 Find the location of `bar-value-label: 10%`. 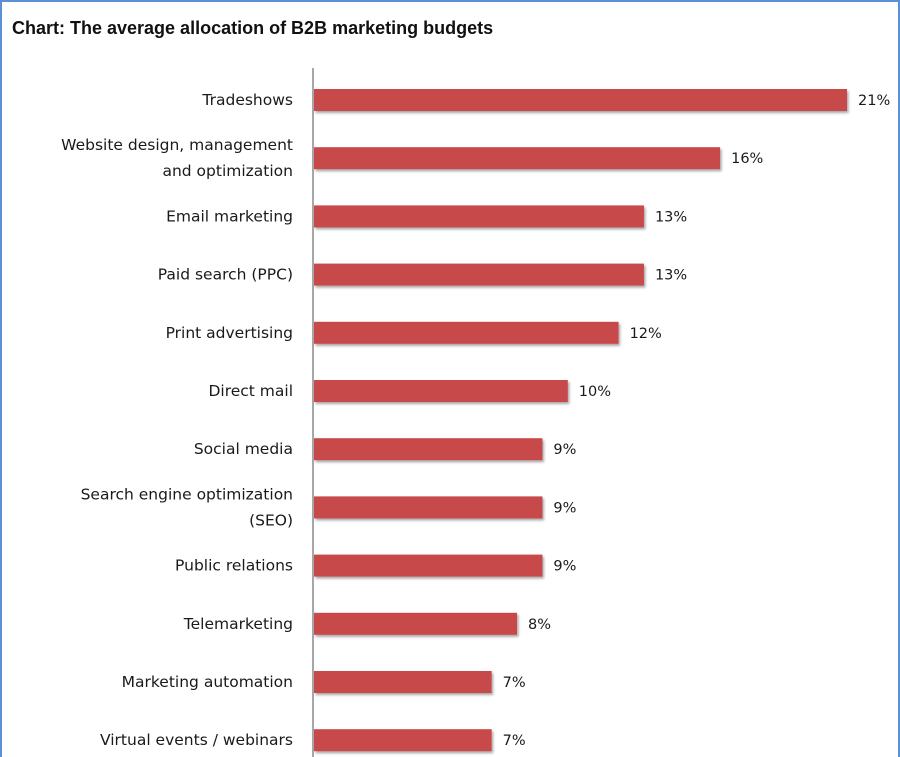

bar-value-label: 10% is located at coordinates (595, 392).